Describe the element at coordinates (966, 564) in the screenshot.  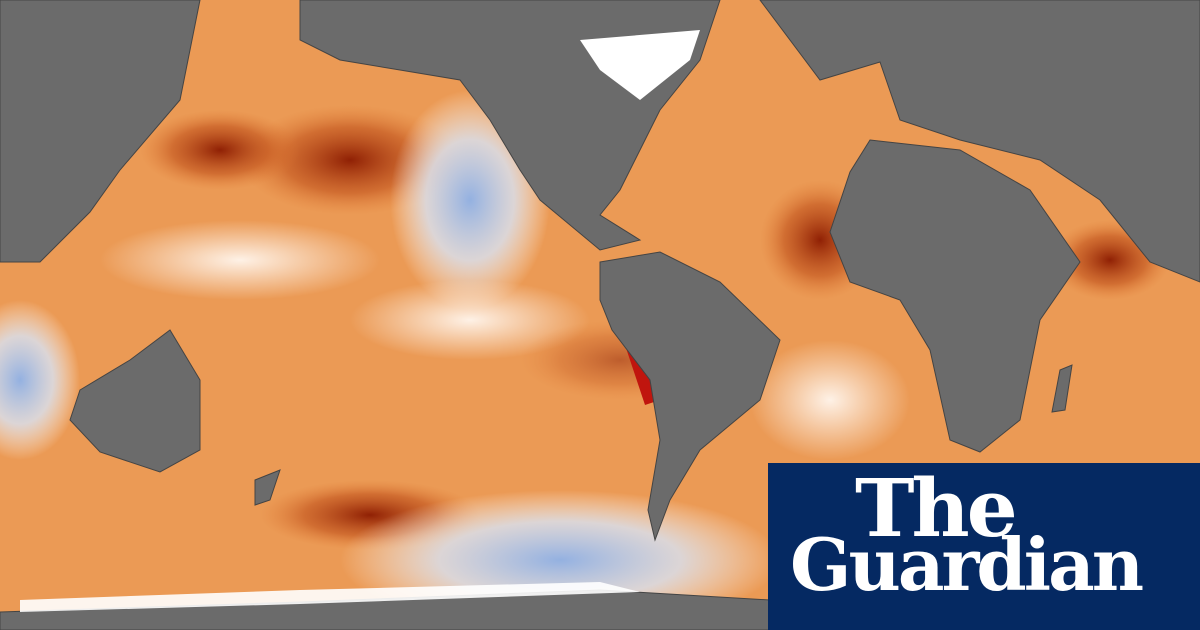
I see `logo-line-2: Guardian` at that location.